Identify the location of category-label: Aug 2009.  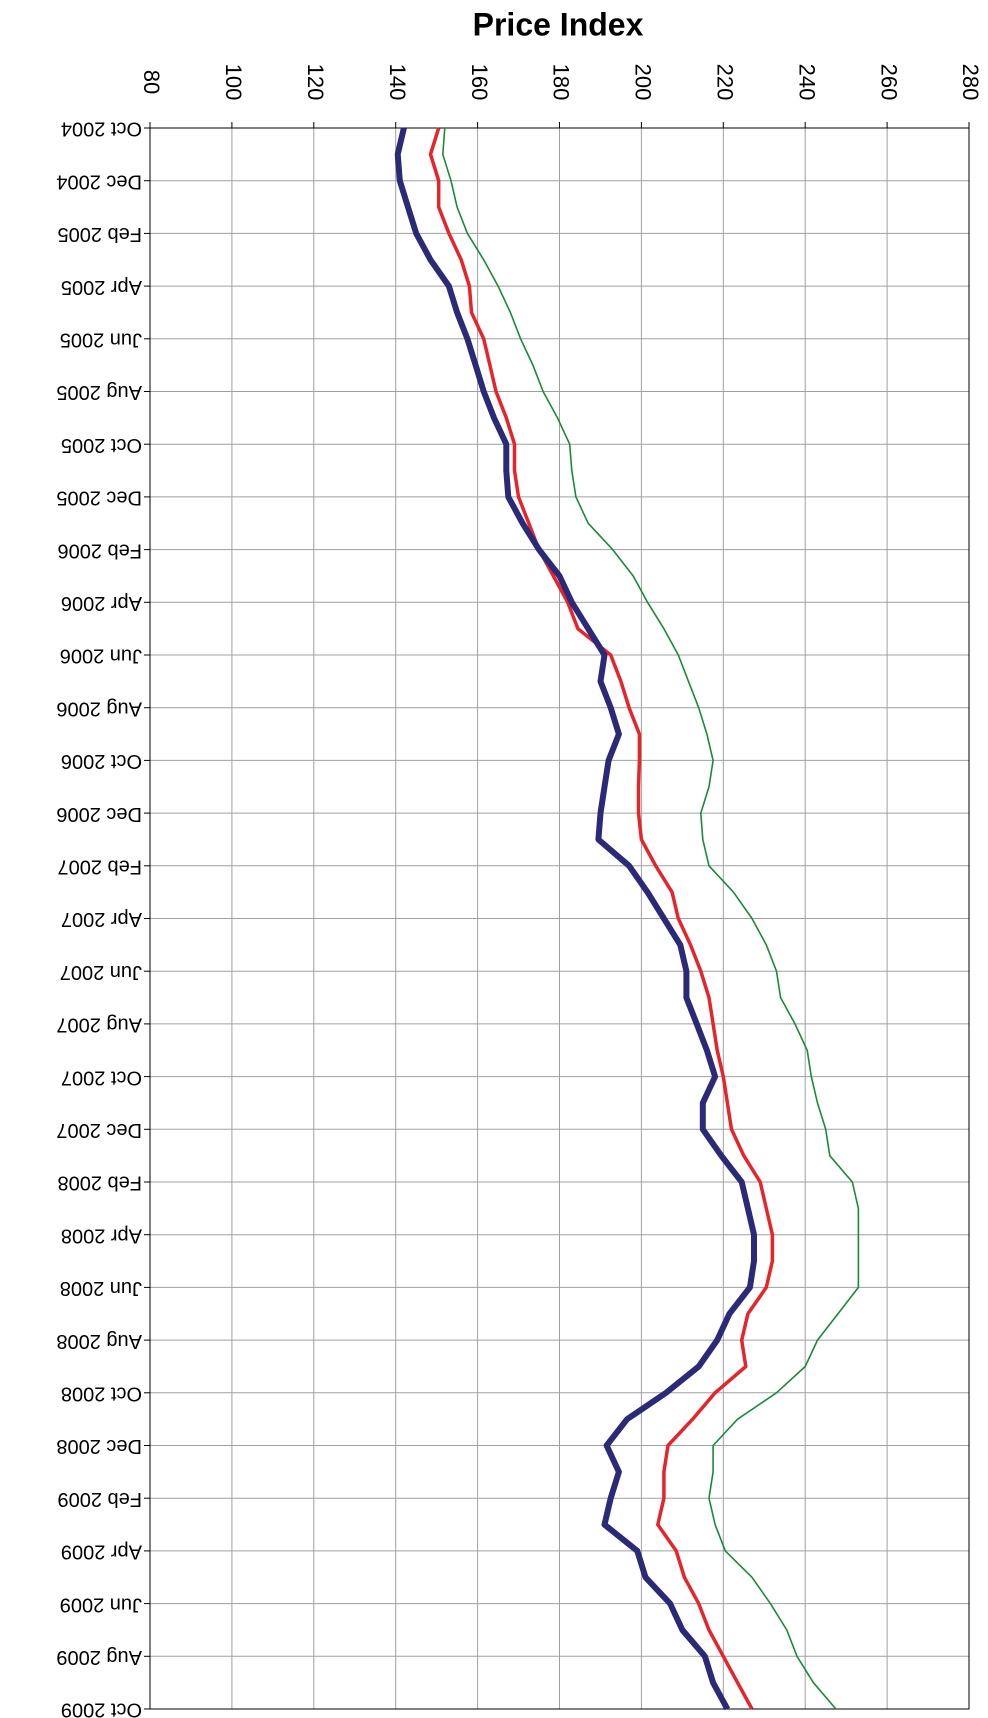
(99, 1657).